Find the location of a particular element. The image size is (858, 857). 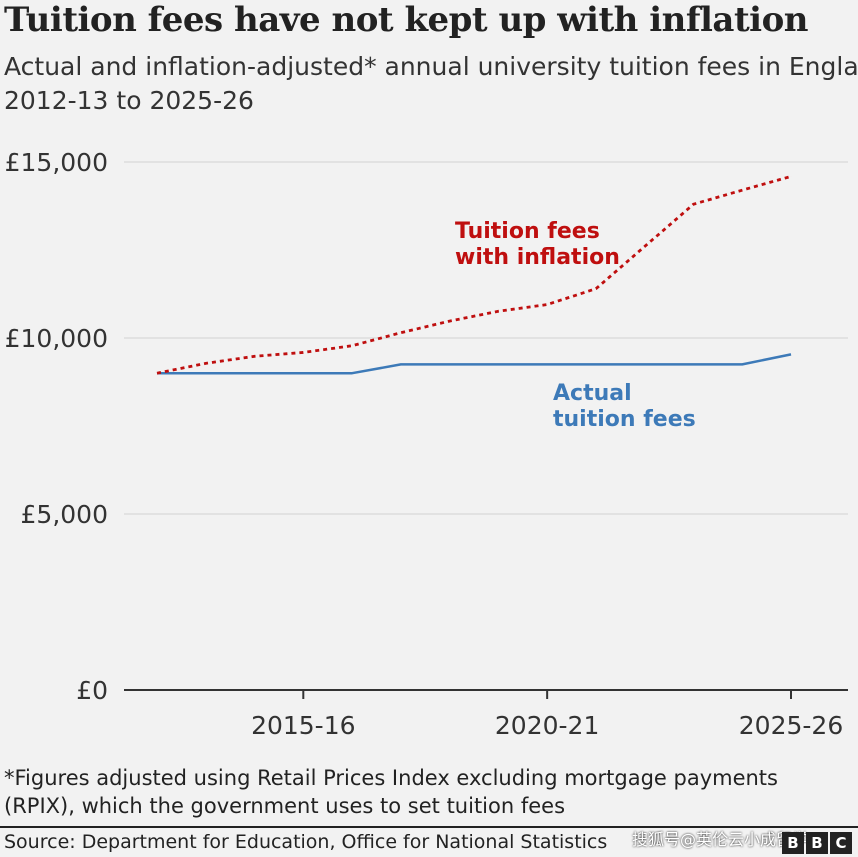

actual-fees-label: Actual tuition fees is located at coordinates (624, 406).